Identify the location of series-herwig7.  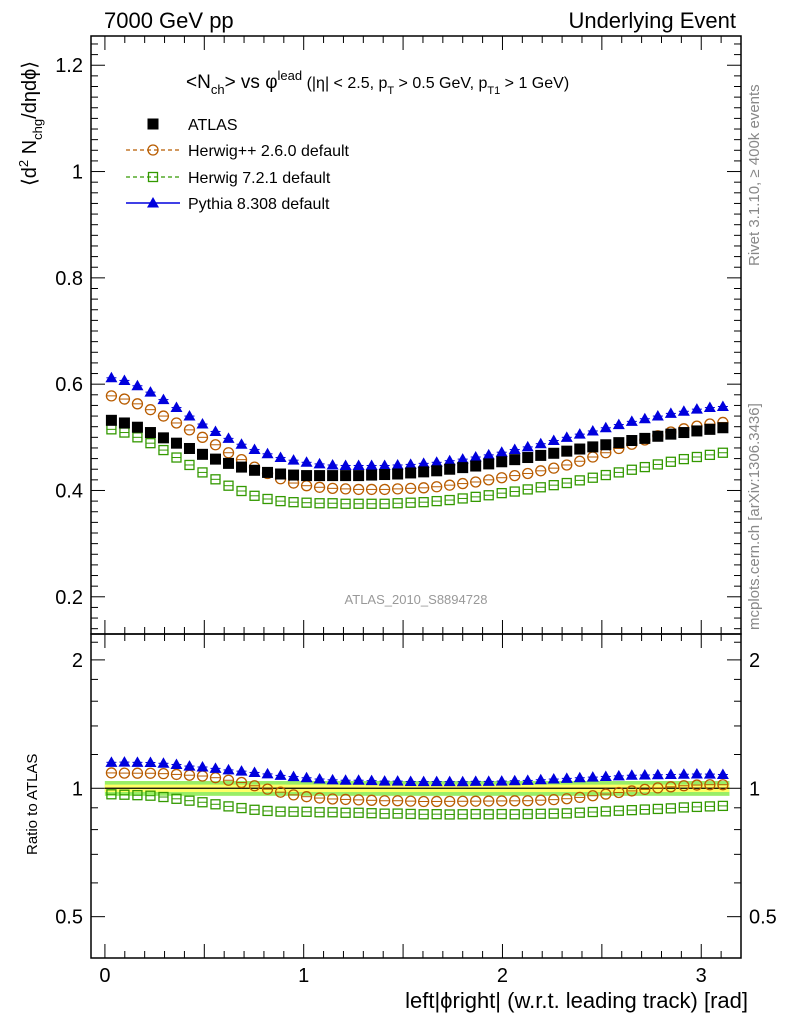
(417, 466).